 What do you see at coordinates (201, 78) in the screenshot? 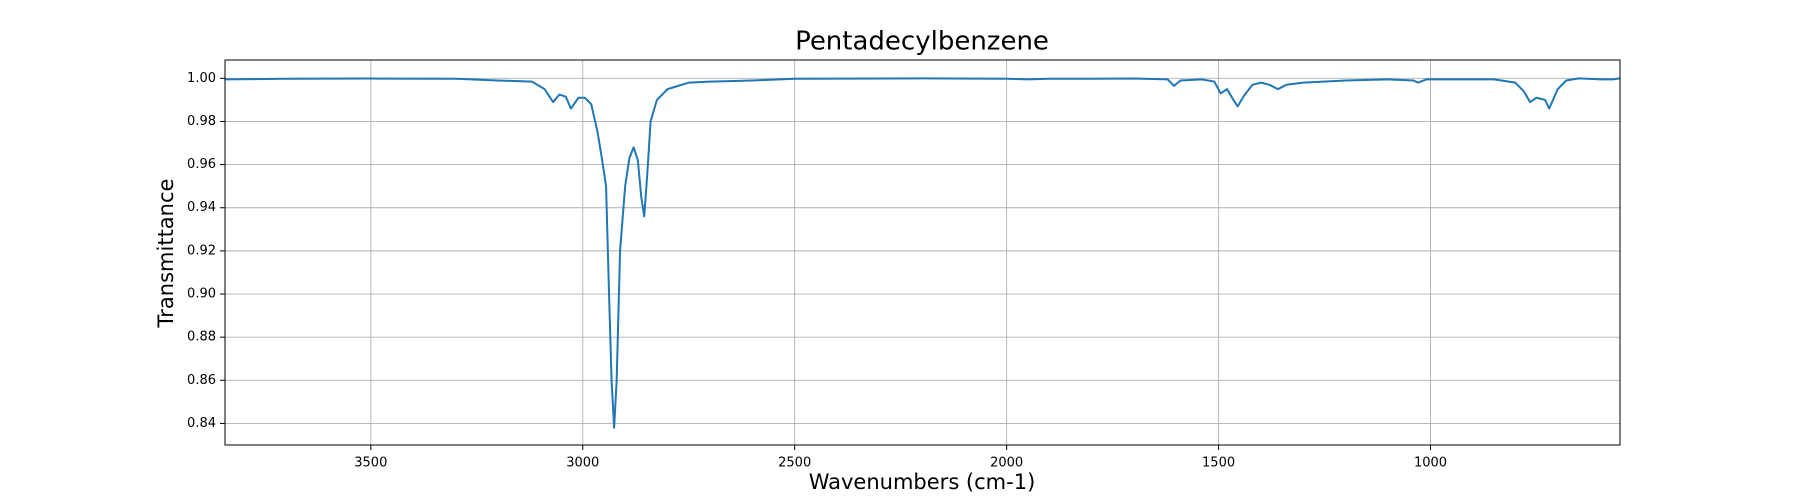
I see `y-tick-label: 1.00` at bounding box center [201, 78].